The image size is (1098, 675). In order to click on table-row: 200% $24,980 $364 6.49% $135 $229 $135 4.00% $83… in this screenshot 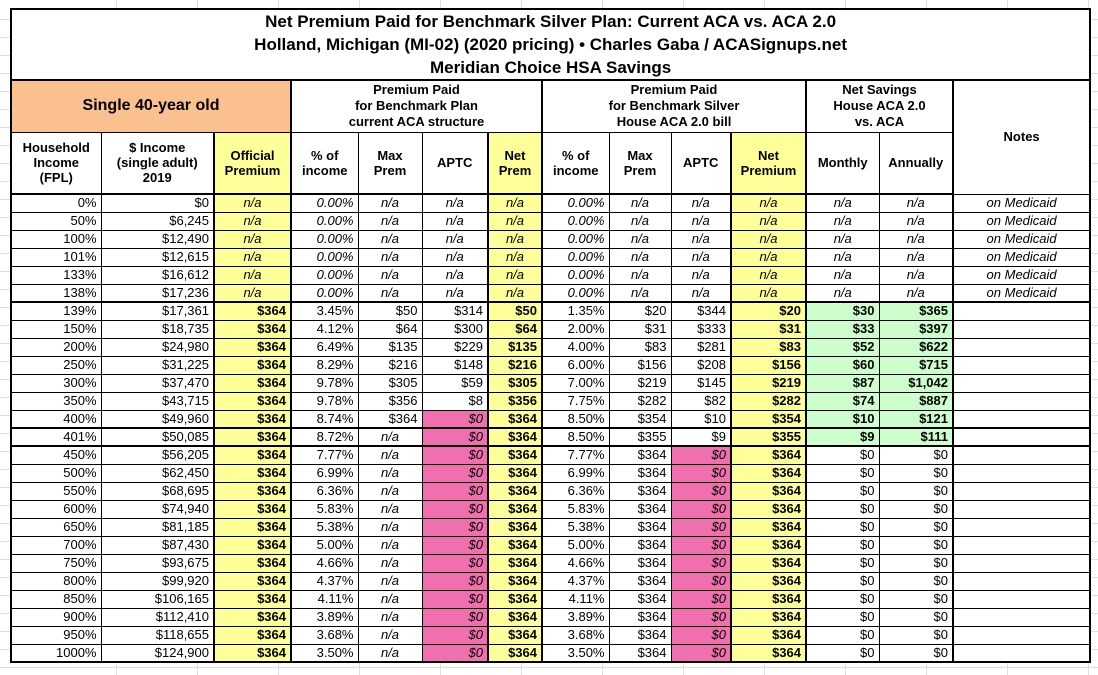, I will do `click(550, 347)`.